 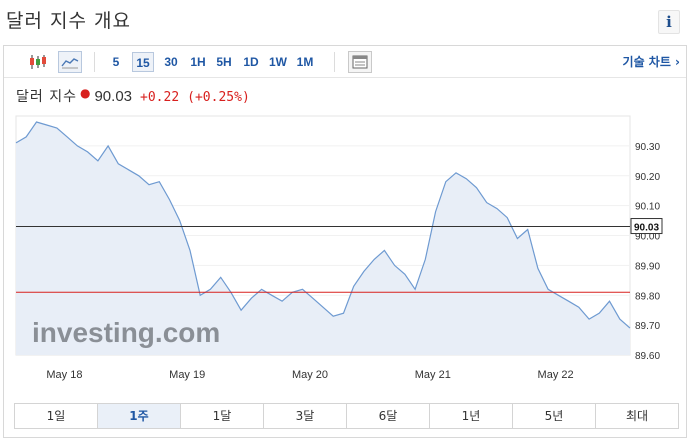 What do you see at coordinates (388, 416) in the screenshot?
I see `range-6m: 6달` at bounding box center [388, 416].